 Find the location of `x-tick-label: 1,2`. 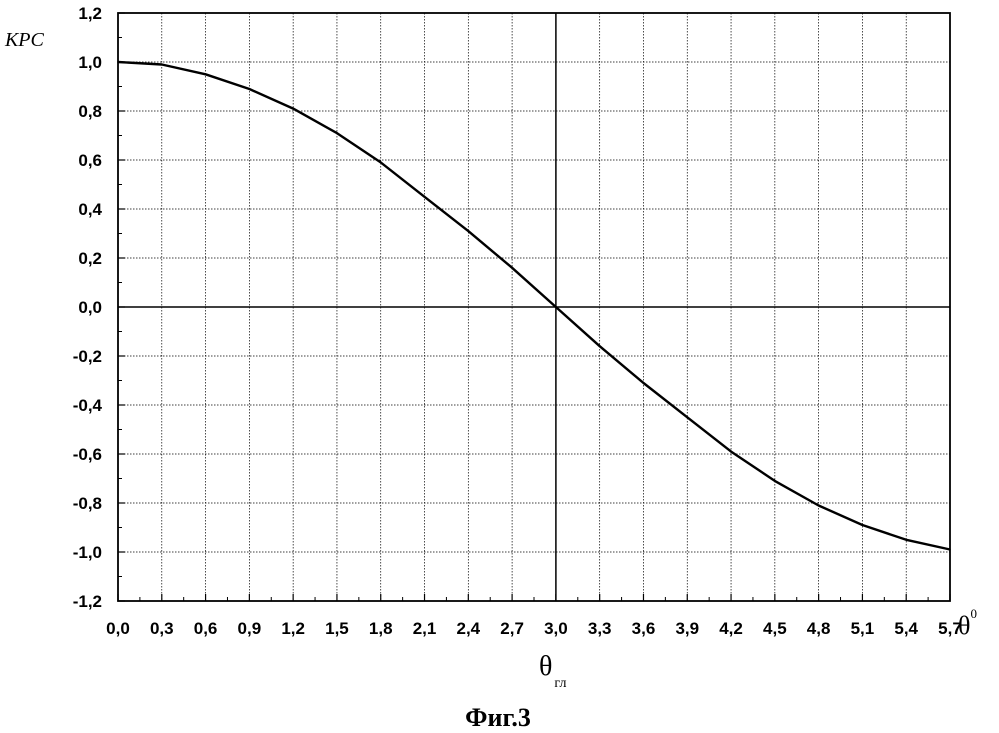

x-tick-label: 1,2 is located at coordinates (293, 628).